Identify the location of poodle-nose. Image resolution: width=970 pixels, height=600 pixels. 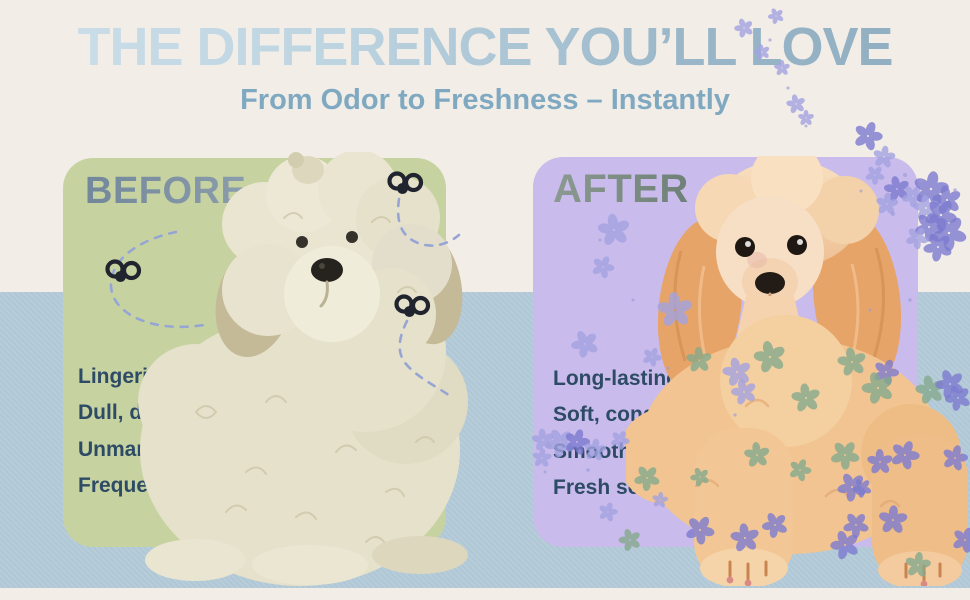
(770, 283).